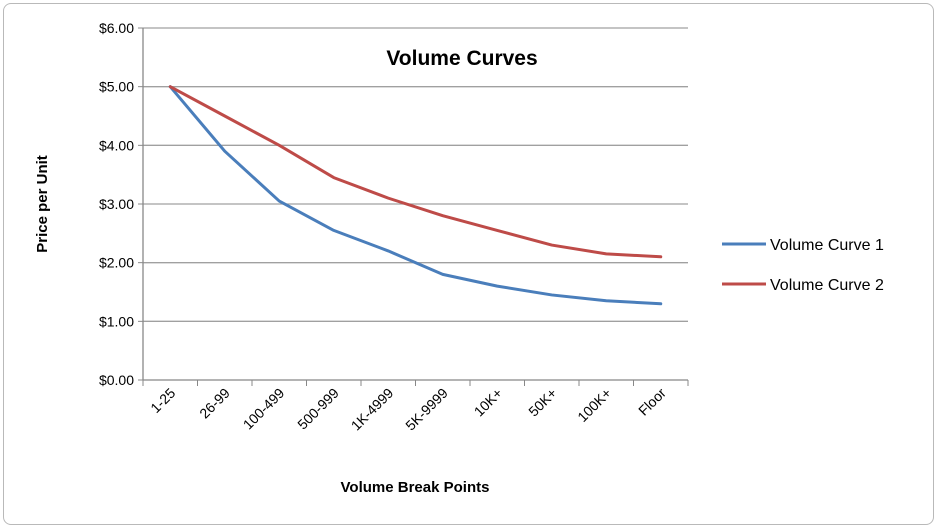  What do you see at coordinates (803, 265) in the screenshot?
I see `legend: Volume Curve 1 Volume Curve 2` at bounding box center [803, 265].